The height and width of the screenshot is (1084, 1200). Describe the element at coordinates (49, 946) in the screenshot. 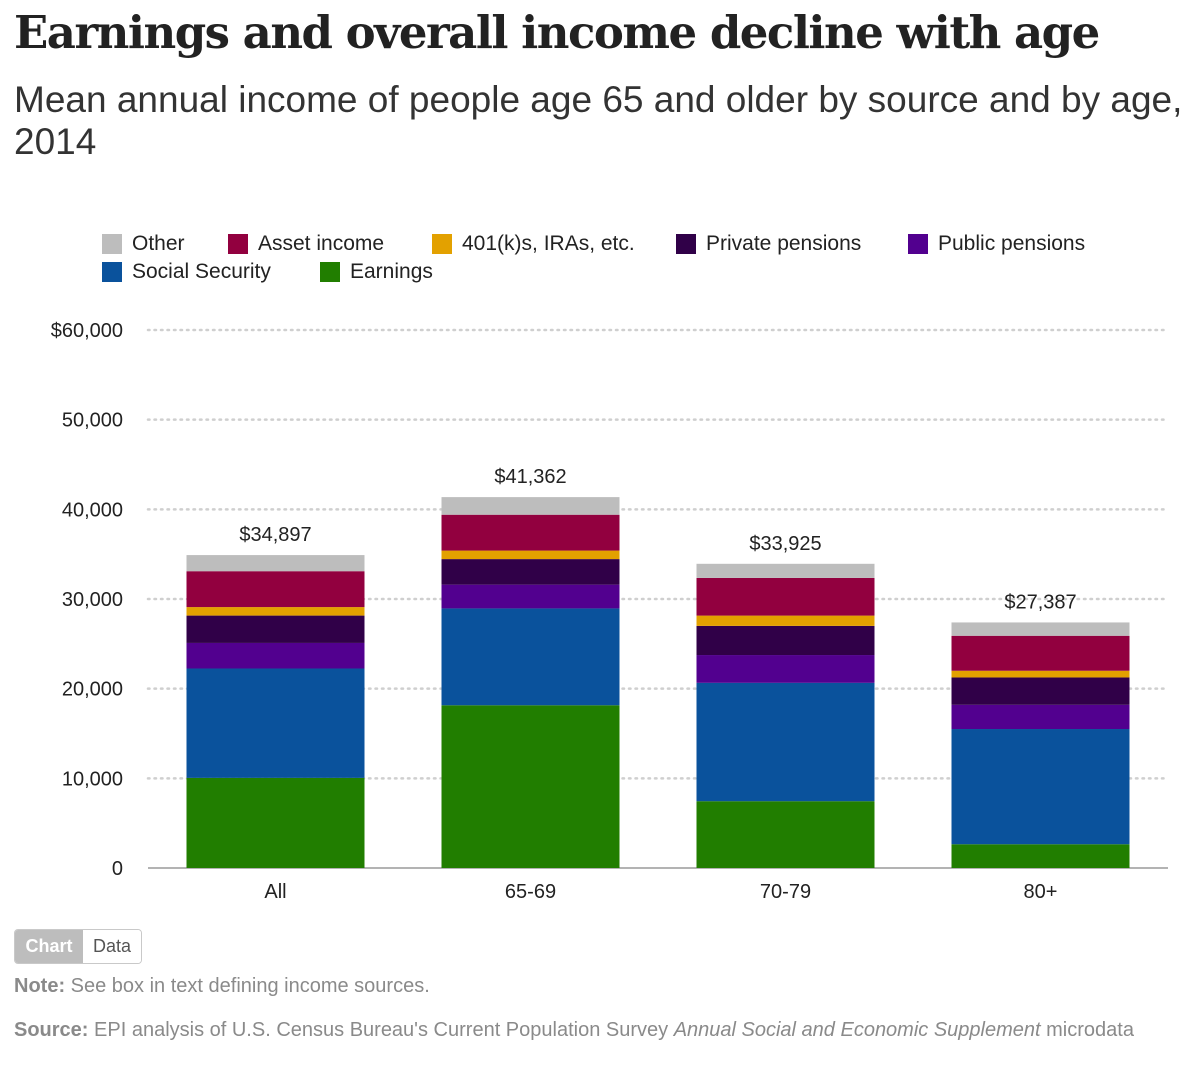

I see `chart-view-button: Chart` at that location.